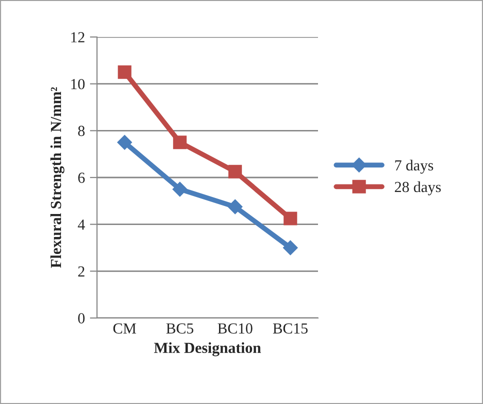 This screenshot has height=404, width=483. Describe the element at coordinates (417, 188) in the screenshot. I see `legend-label: 28 days` at that location.